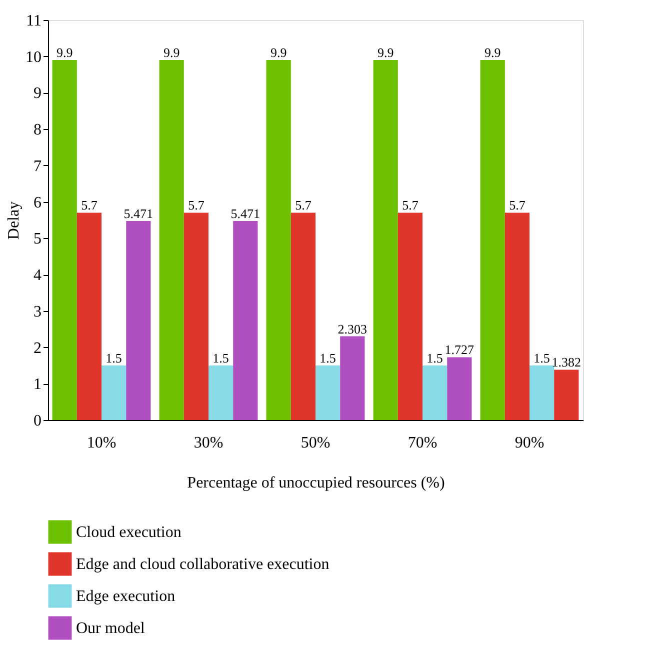 This screenshot has height=655, width=652. I want to click on data-label: 2.303, so click(353, 328).